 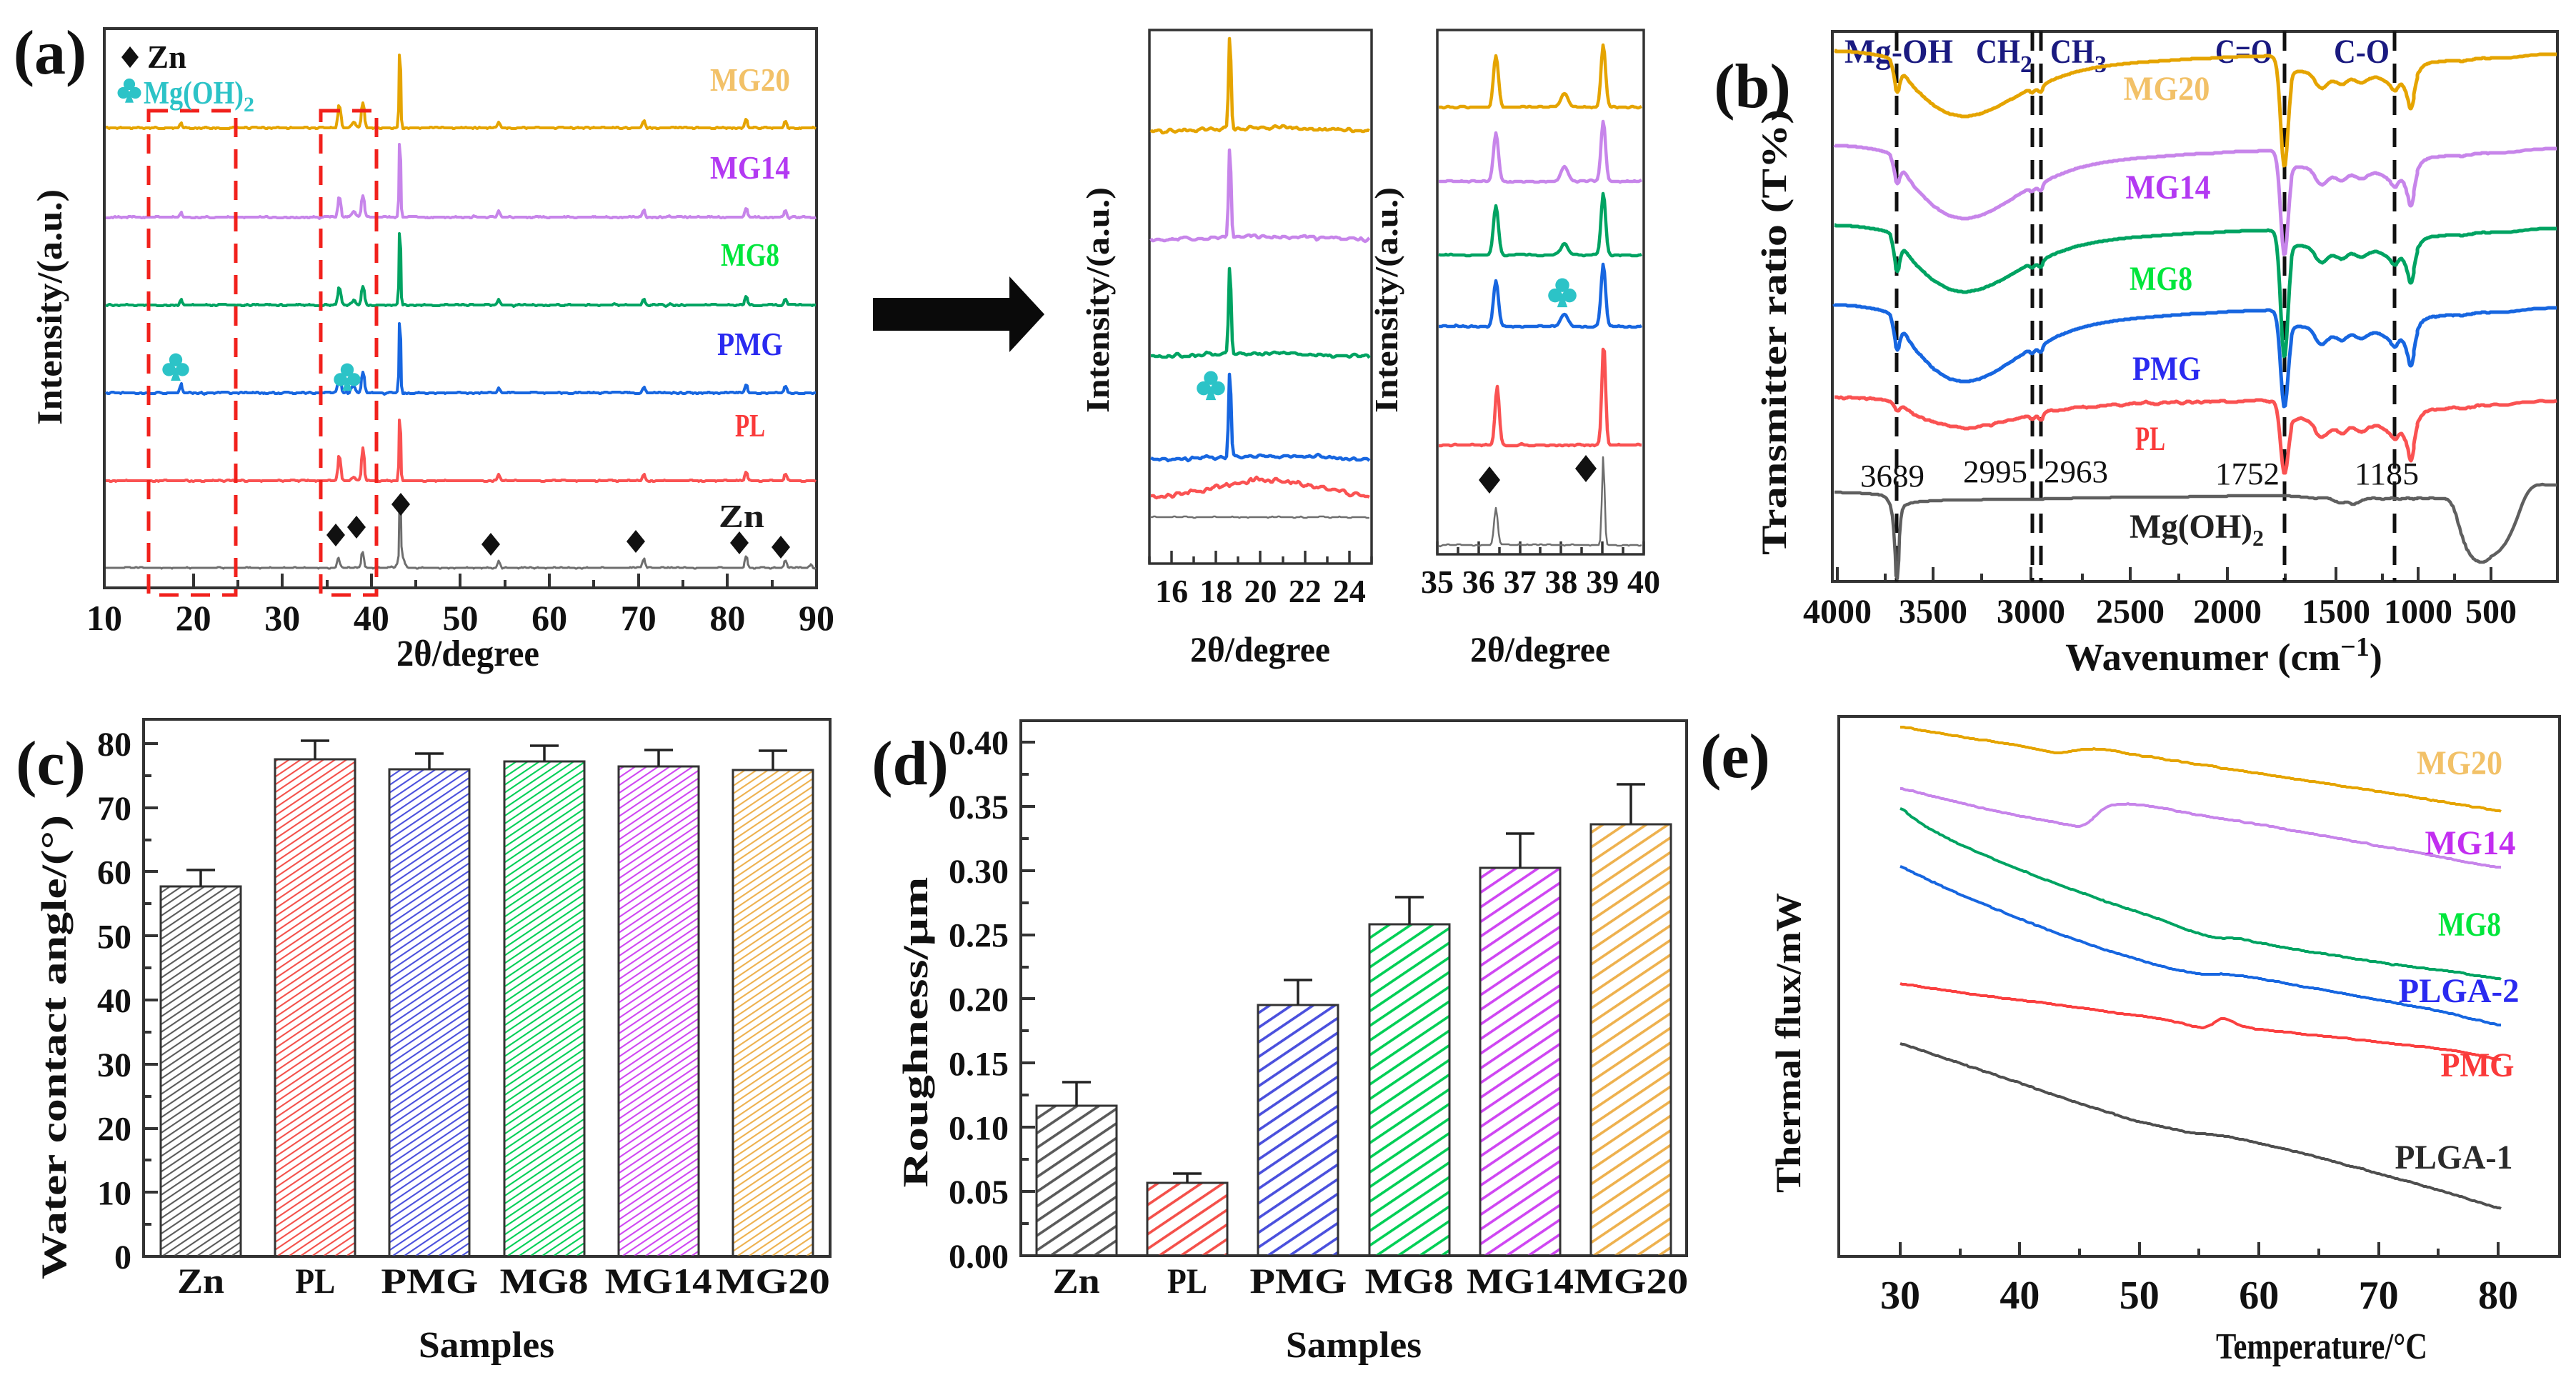 What do you see at coordinates (1892, 476) in the screenshot?
I see `svg-text: 3689` at bounding box center [1892, 476].